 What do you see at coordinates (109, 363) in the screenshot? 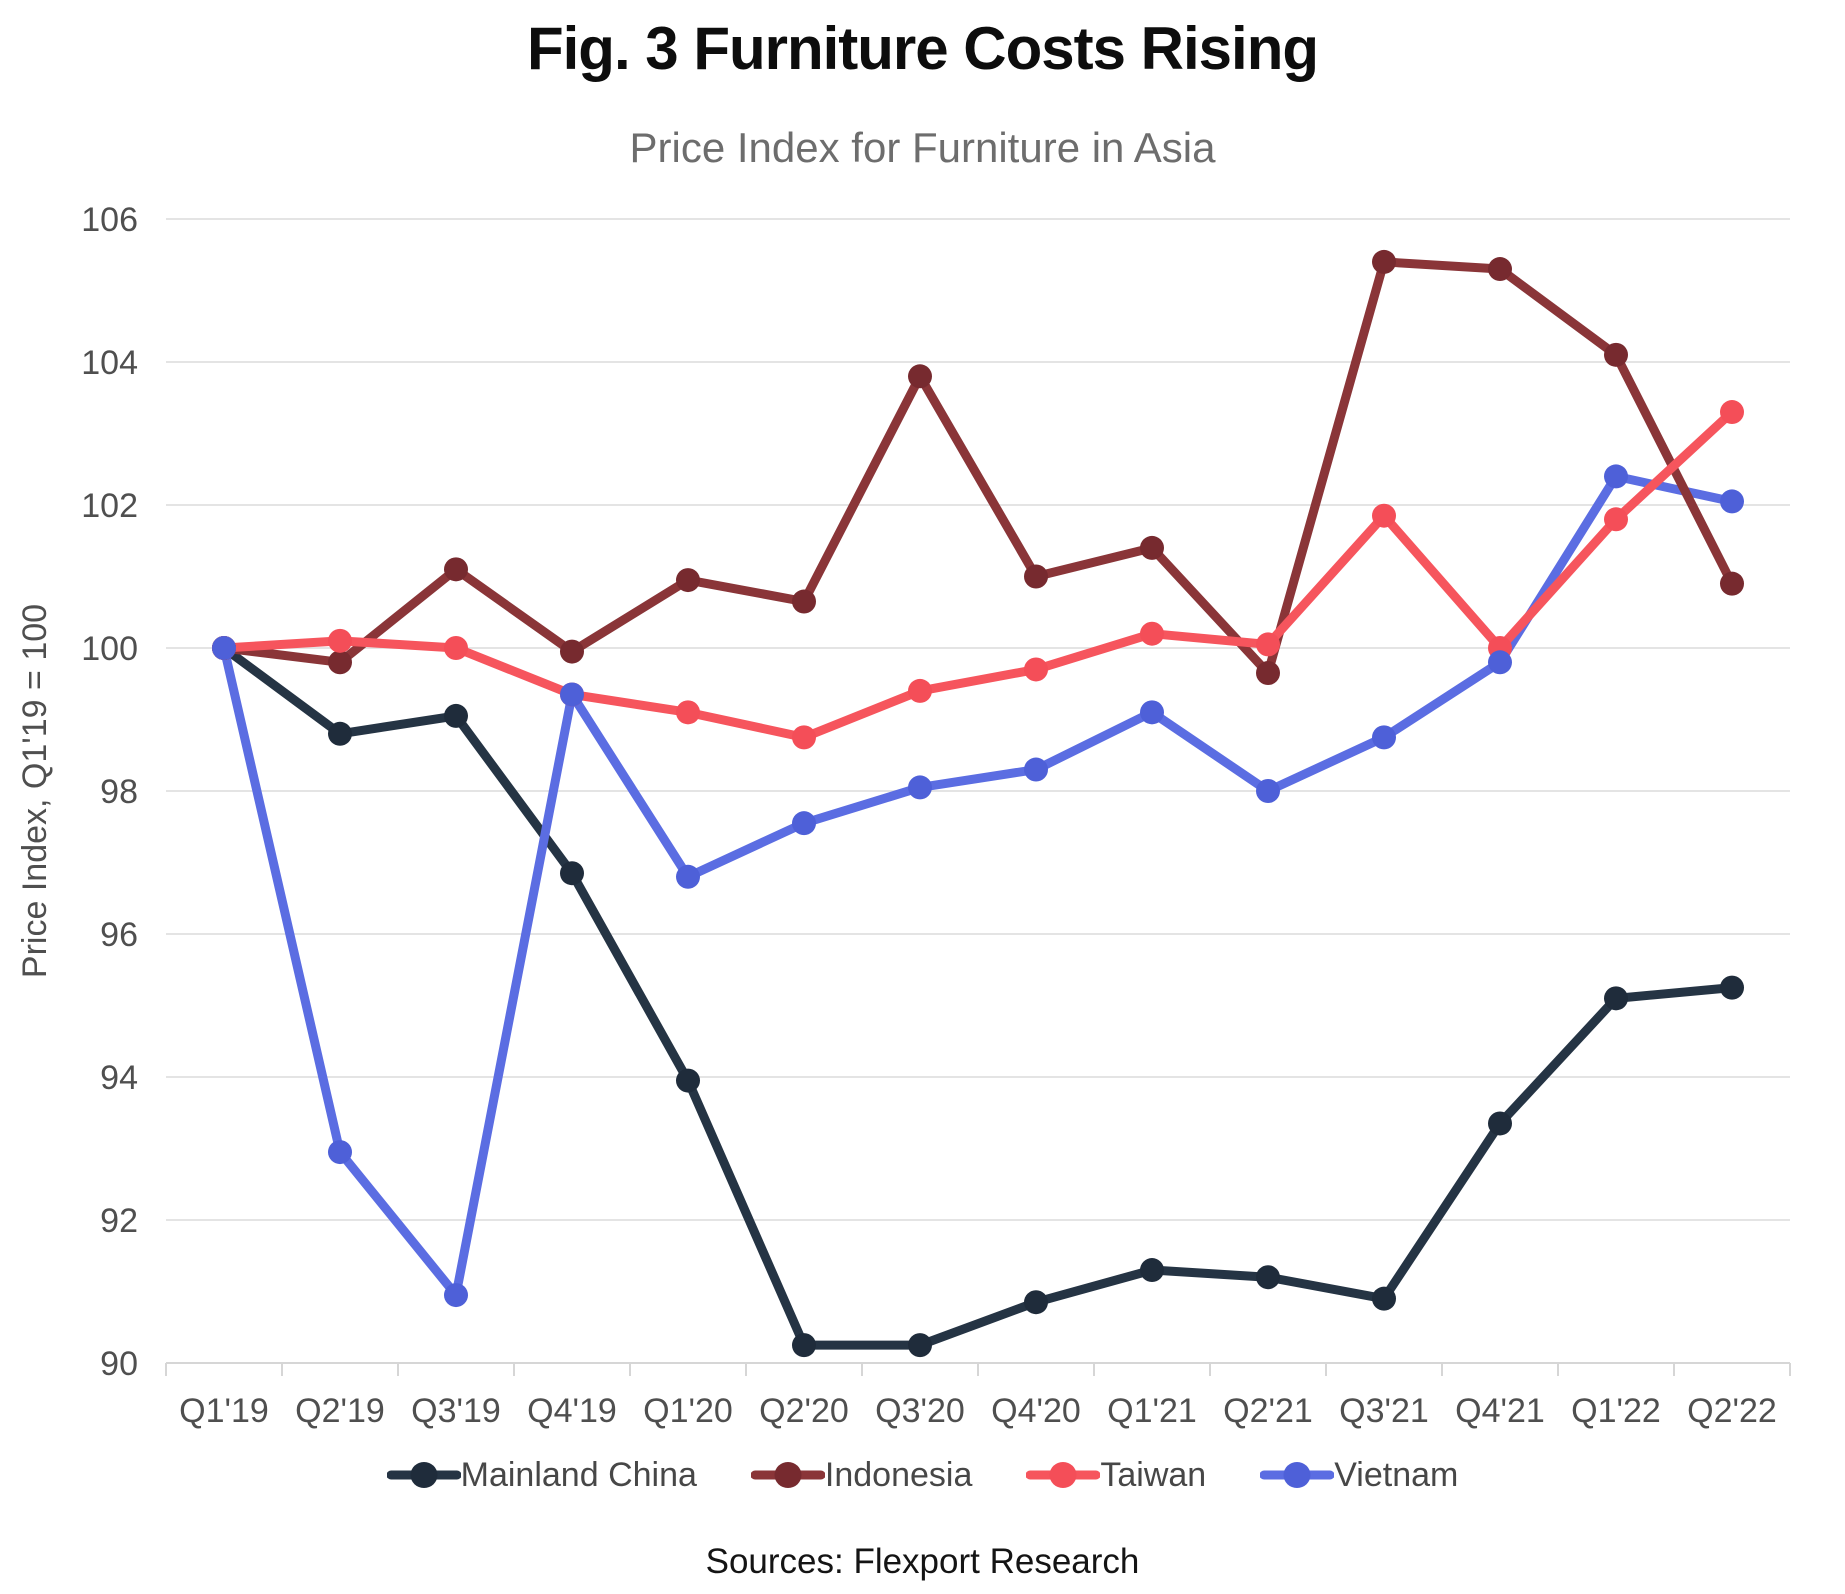
I see `y-tick-label: 104` at bounding box center [109, 363].